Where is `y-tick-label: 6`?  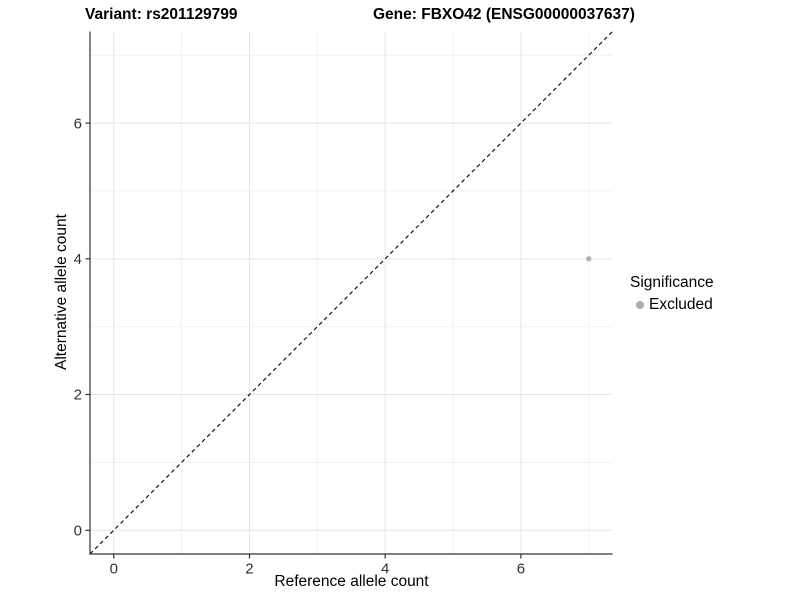
y-tick-label: 6 is located at coordinates (78, 123).